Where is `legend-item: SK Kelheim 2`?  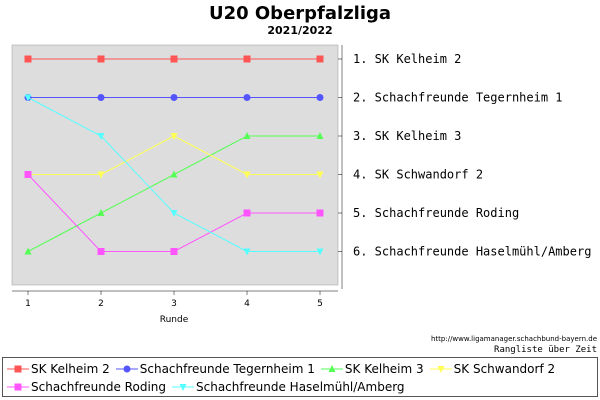
legend-item: SK Kelheim 2 is located at coordinates (58, 369).